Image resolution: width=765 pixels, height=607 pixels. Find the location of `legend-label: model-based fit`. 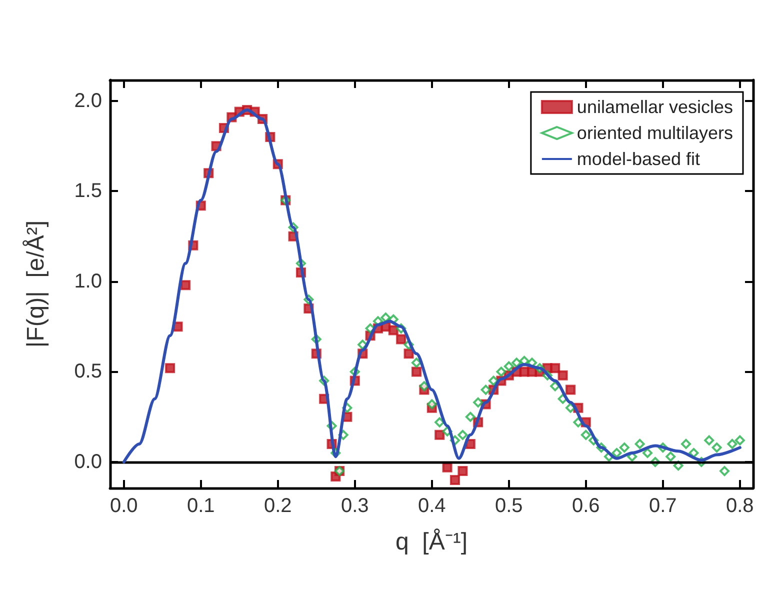

legend-label: model-based fit is located at coordinates (638, 159).